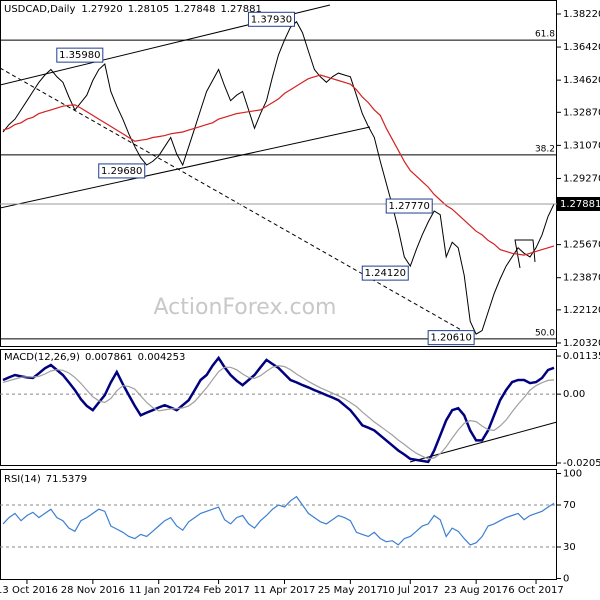 This screenshot has height=600, width=600. I want to click on y-tick-label: 0.011355, so click(581, 356).